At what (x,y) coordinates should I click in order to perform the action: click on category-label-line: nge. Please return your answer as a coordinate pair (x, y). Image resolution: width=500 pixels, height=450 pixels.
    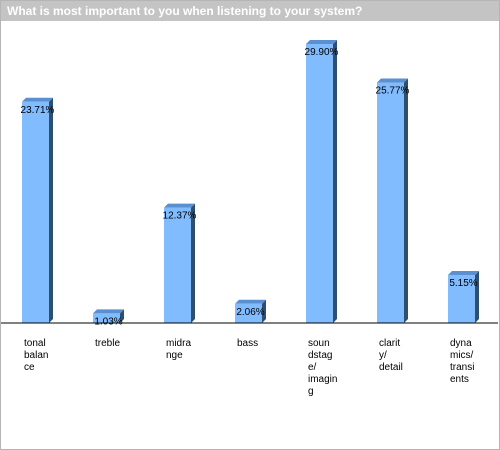
    Looking at the image, I should click on (174, 355).